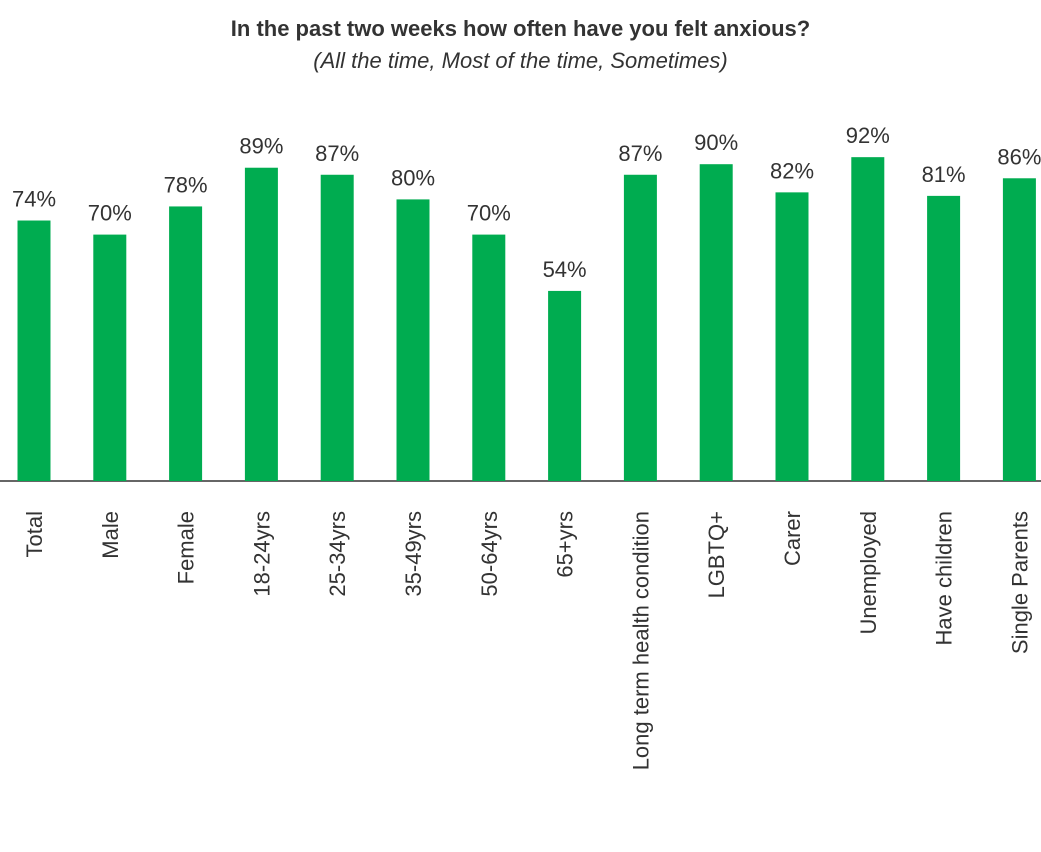 This screenshot has height=852, width=1041. What do you see at coordinates (1019, 156) in the screenshot?
I see `data-label: 86%` at bounding box center [1019, 156].